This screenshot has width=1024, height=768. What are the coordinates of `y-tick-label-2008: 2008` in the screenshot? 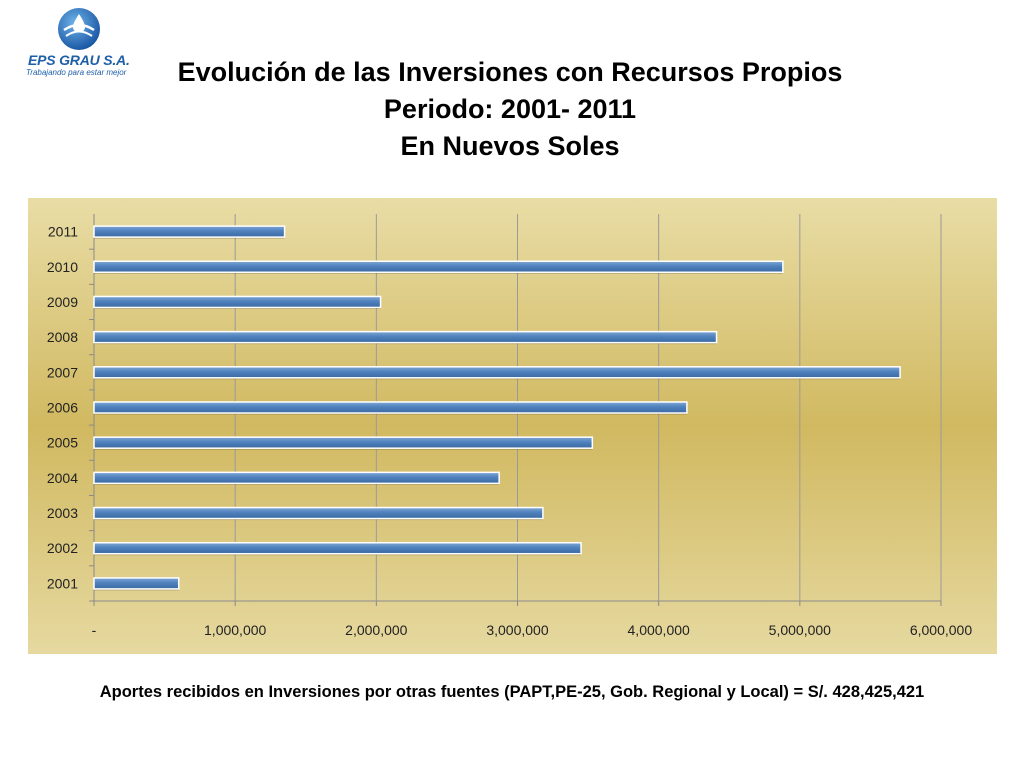 It's located at (62, 337).